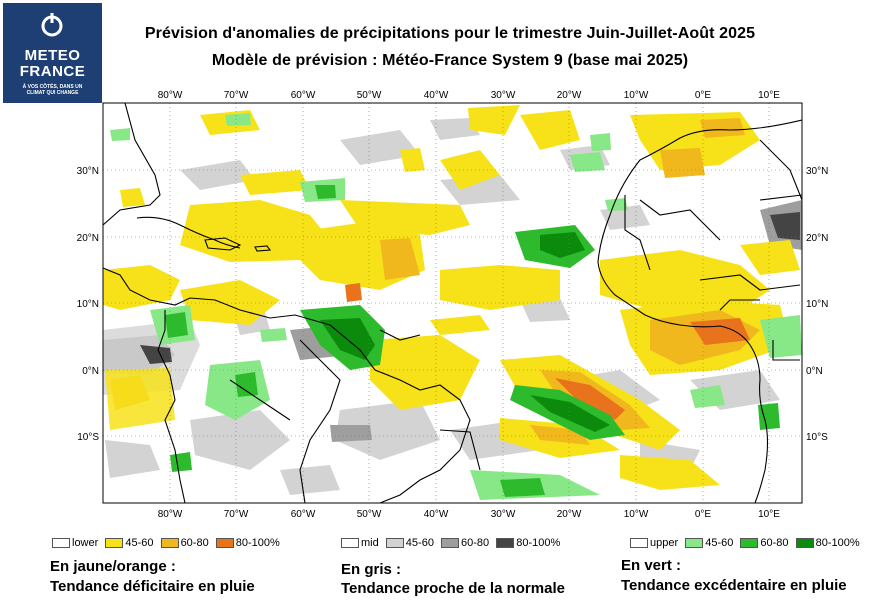  Describe the element at coordinates (52, 90) in the screenshot. I see `logo-tagline: À VOS CÔTÉS, DANS UN CLIMAT QUI CHANGE` at that location.